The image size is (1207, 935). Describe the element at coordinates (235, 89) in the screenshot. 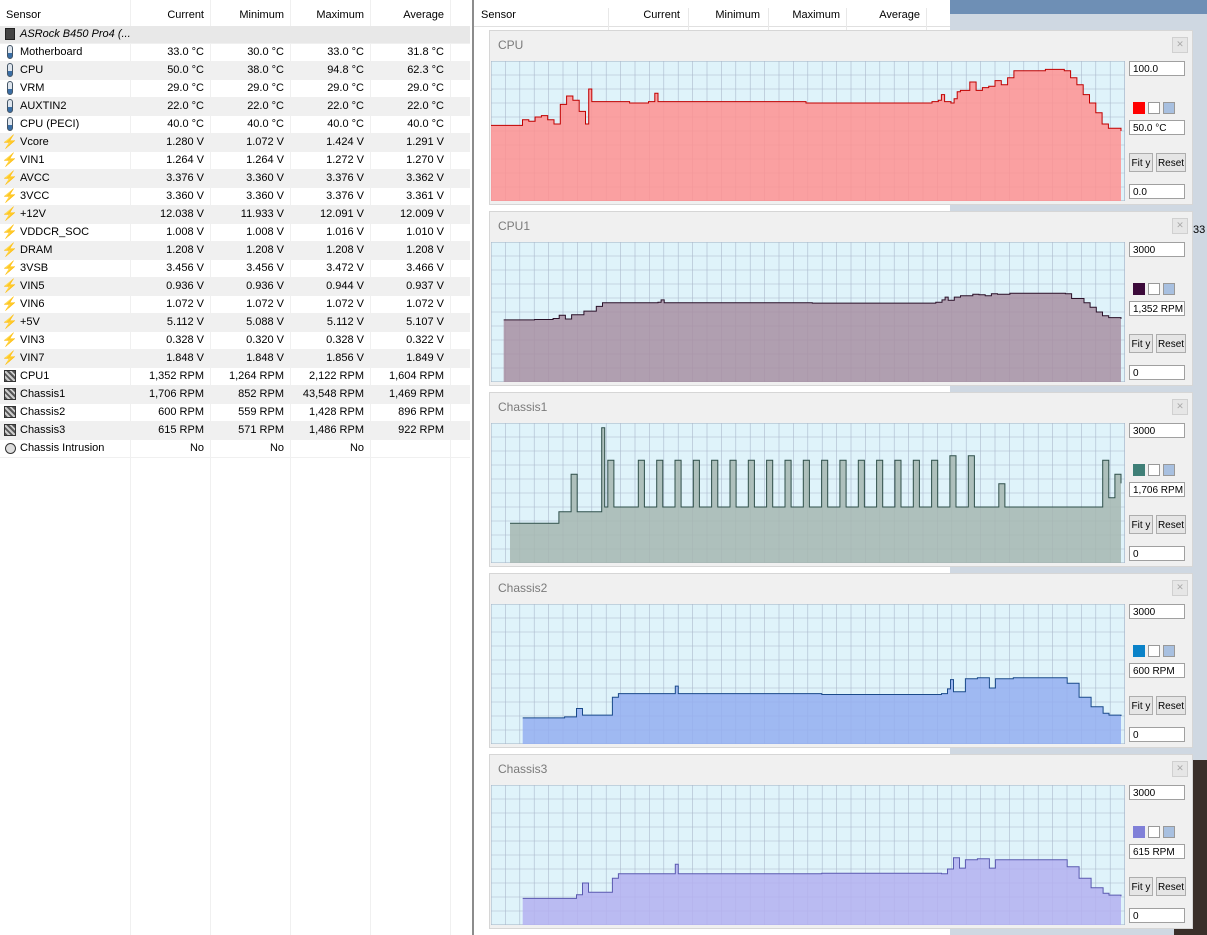

I see `table-row: VRM 29.0 °C 29.0 °C 29.0 °C 29.0 °C` at that location.